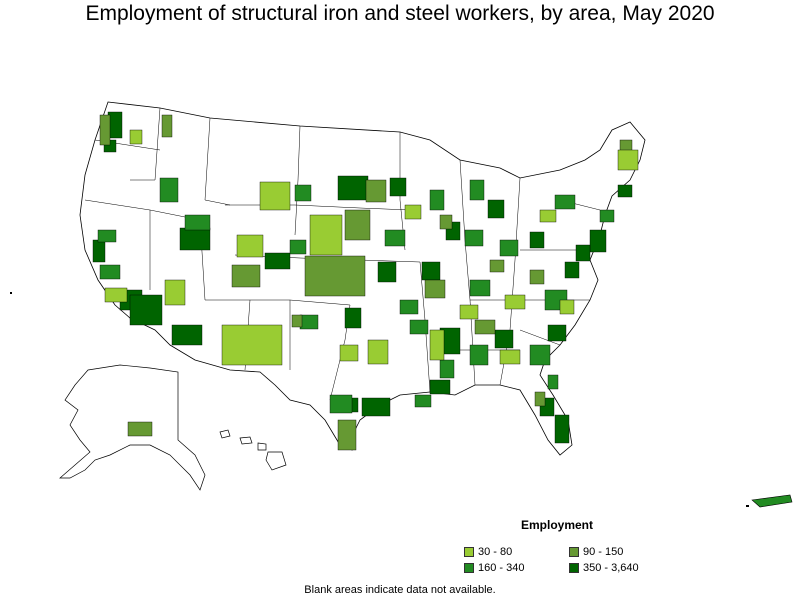 The width and height of the screenshot is (800, 600). I want to click on area-indiana, so click(474, 238).